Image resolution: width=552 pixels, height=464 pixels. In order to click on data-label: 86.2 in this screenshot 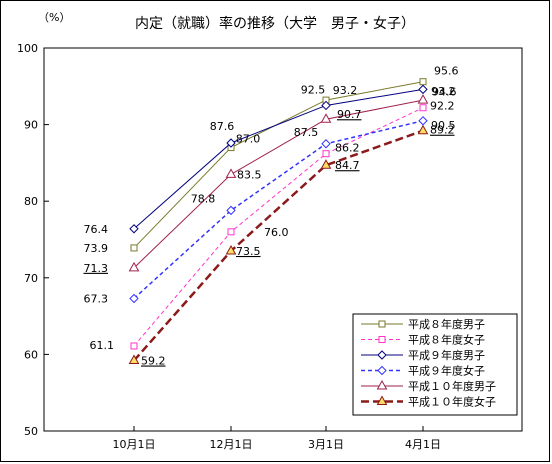, I will do `click(347, 148)`.